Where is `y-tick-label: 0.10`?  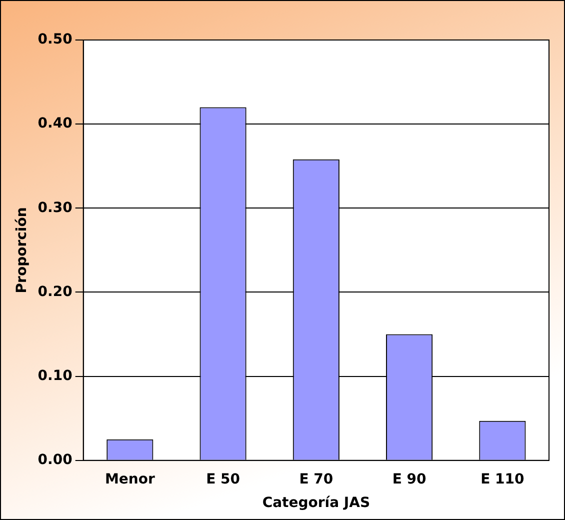 y-tick-label: 0.10 is located at coordinates (55, 376).